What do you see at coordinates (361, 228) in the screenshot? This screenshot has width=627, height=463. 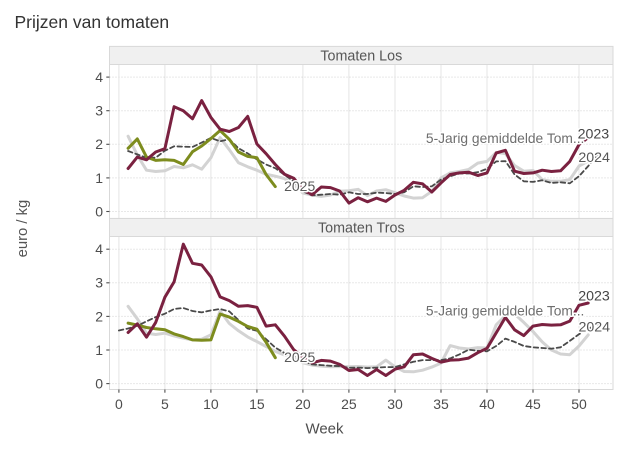 I see `svg-text: Tomaten Tros` at bounding box center [361, 228].